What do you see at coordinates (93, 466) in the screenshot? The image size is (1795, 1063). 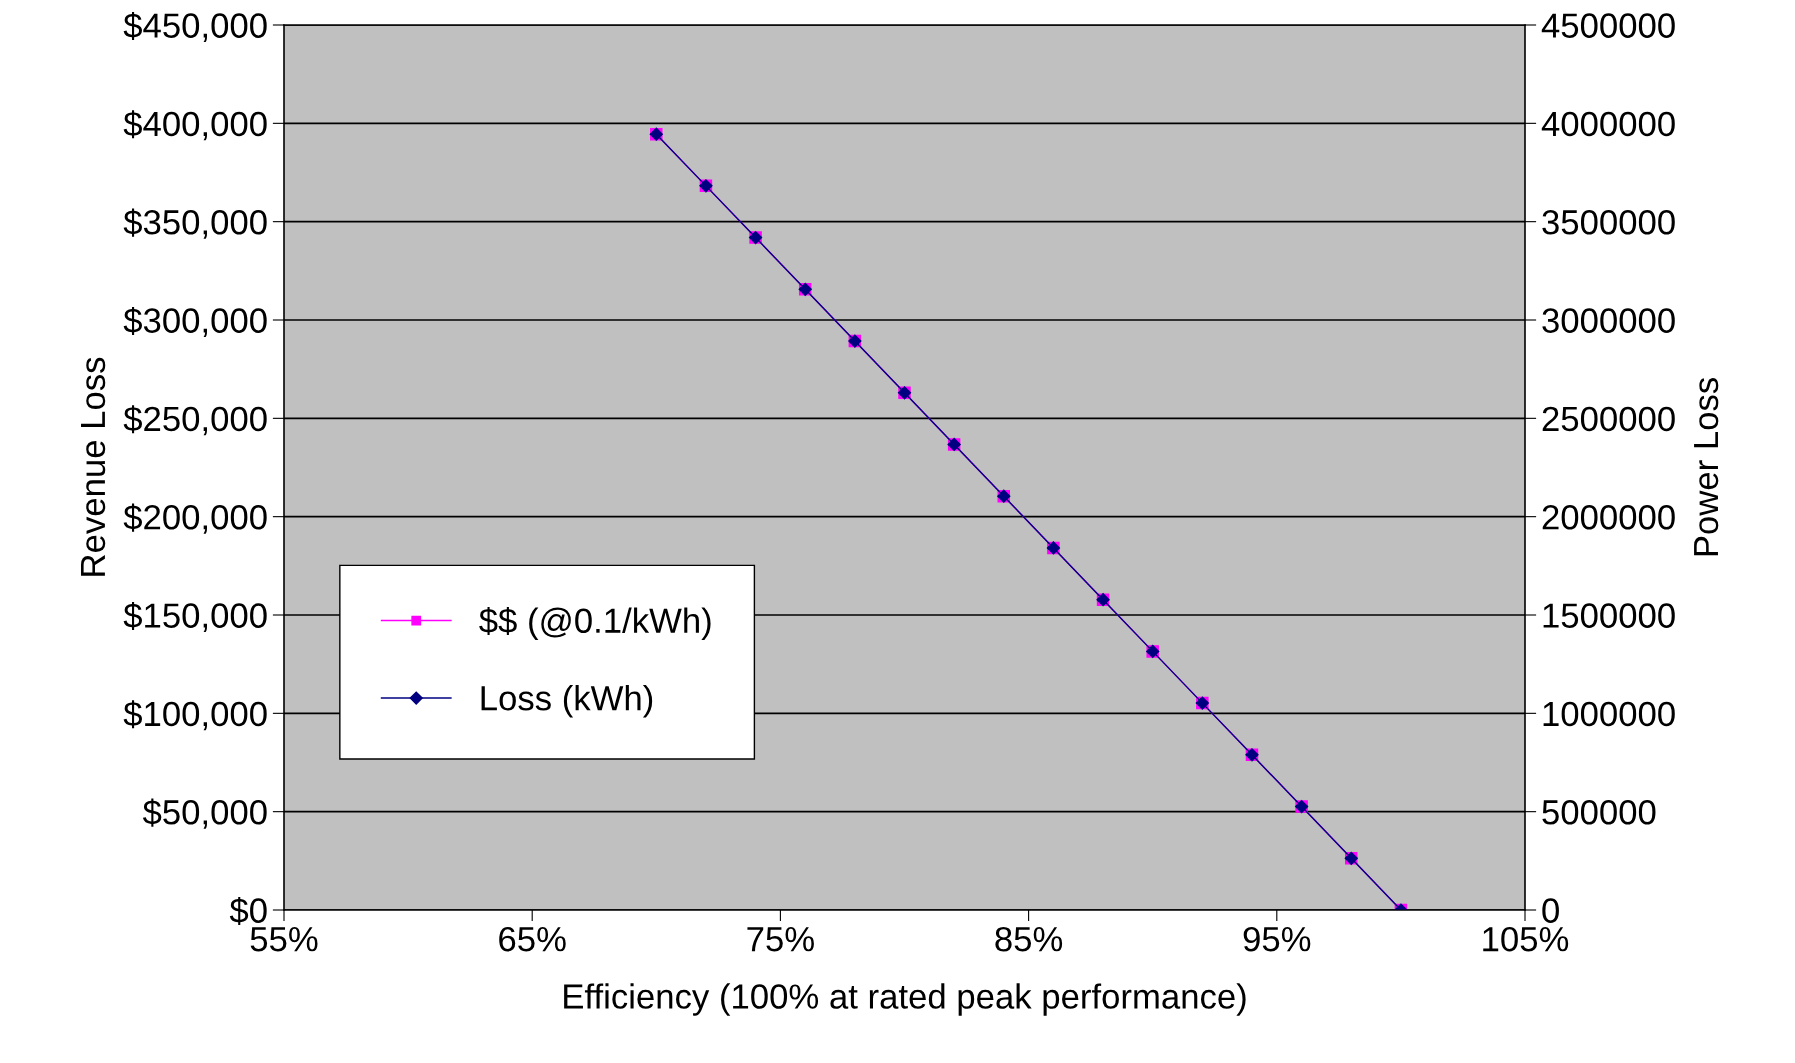 I see `y-axis-title: Revenue Loss` at bounding box center [93, 466].